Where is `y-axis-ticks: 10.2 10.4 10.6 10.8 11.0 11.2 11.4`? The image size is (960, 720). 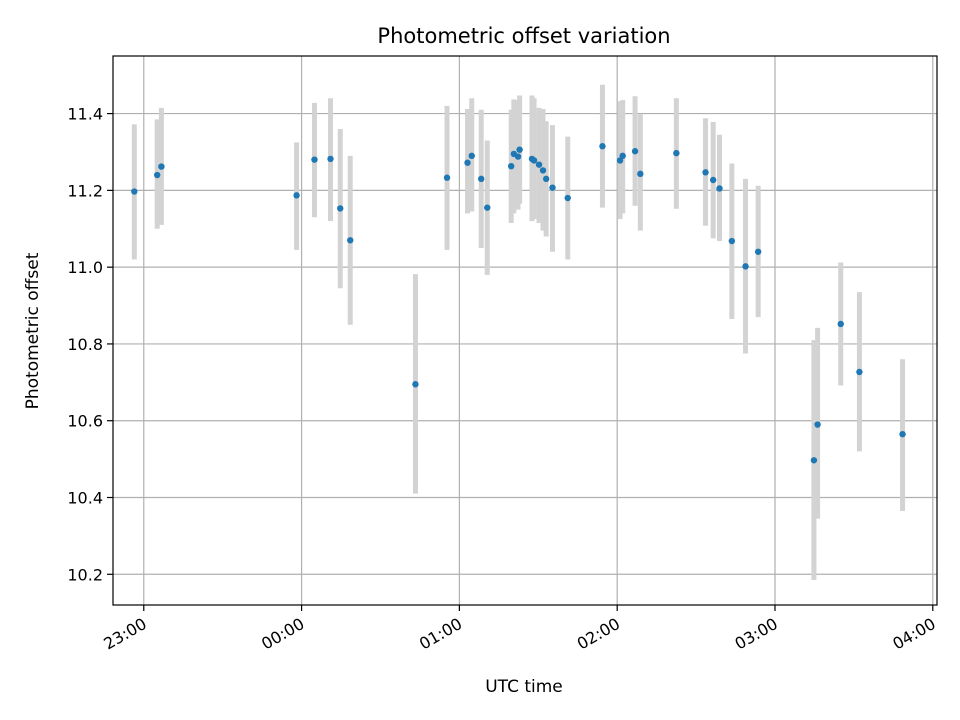 y-axis-ticks: 10.2 10.4 10.6 10.8 11.0 11.2 11.4 is located at coordinates (90, 344).